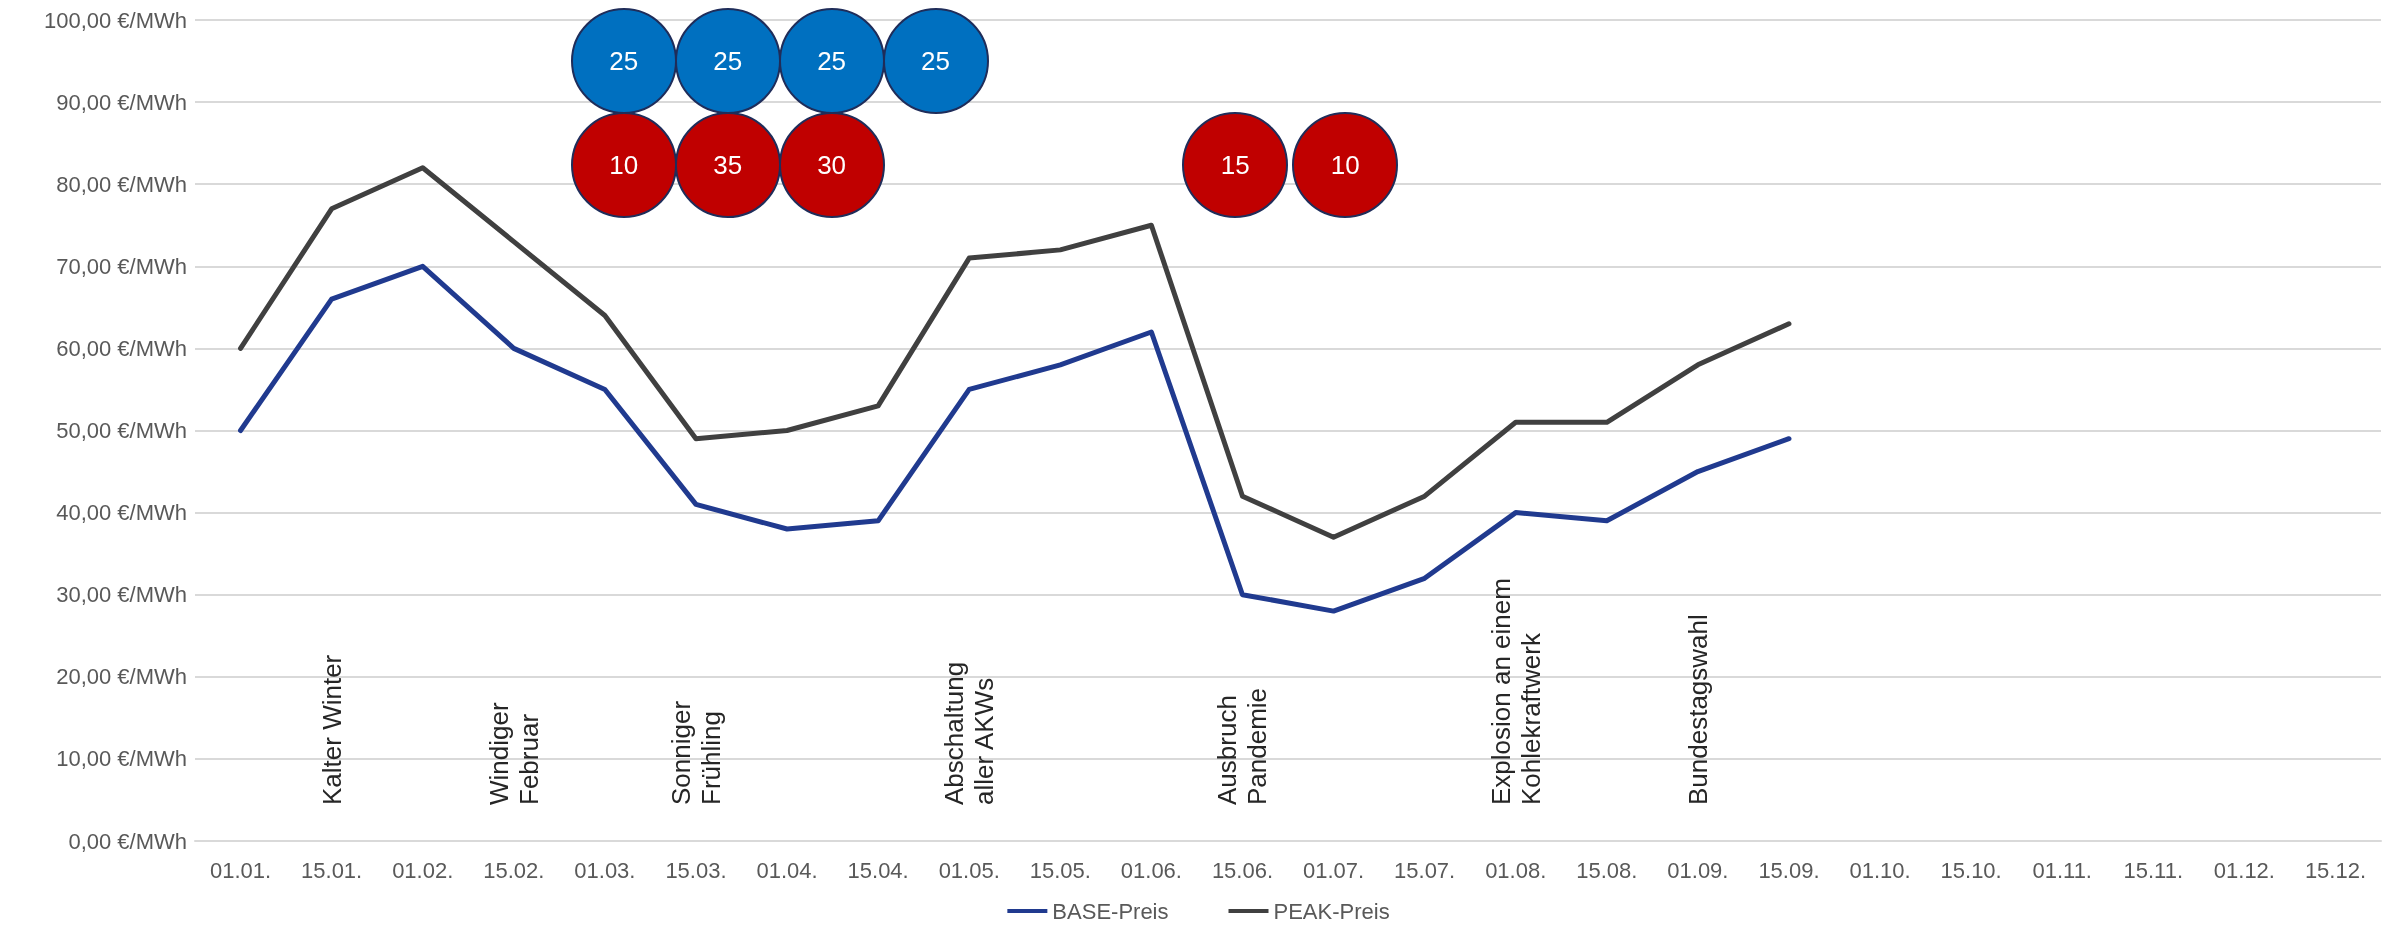  I want to click on number-badge: 15, so click(1235, 165).